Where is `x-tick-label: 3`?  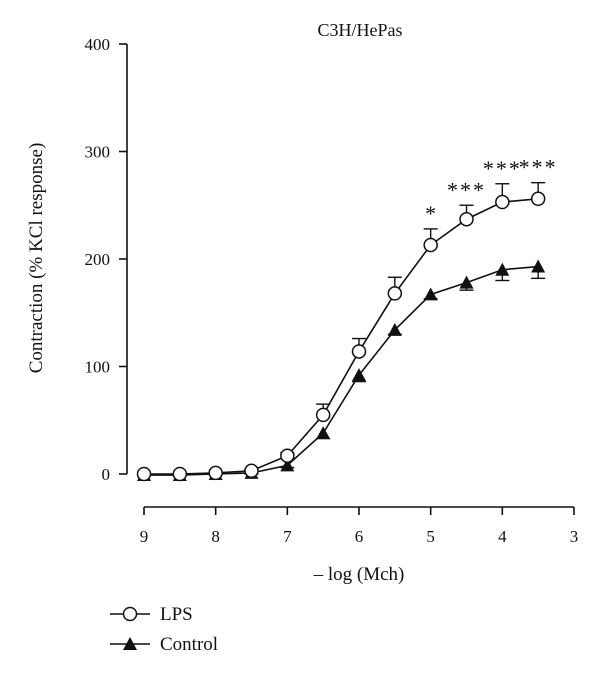 x-tick-label: 3 is located at coordinates (574, 536).